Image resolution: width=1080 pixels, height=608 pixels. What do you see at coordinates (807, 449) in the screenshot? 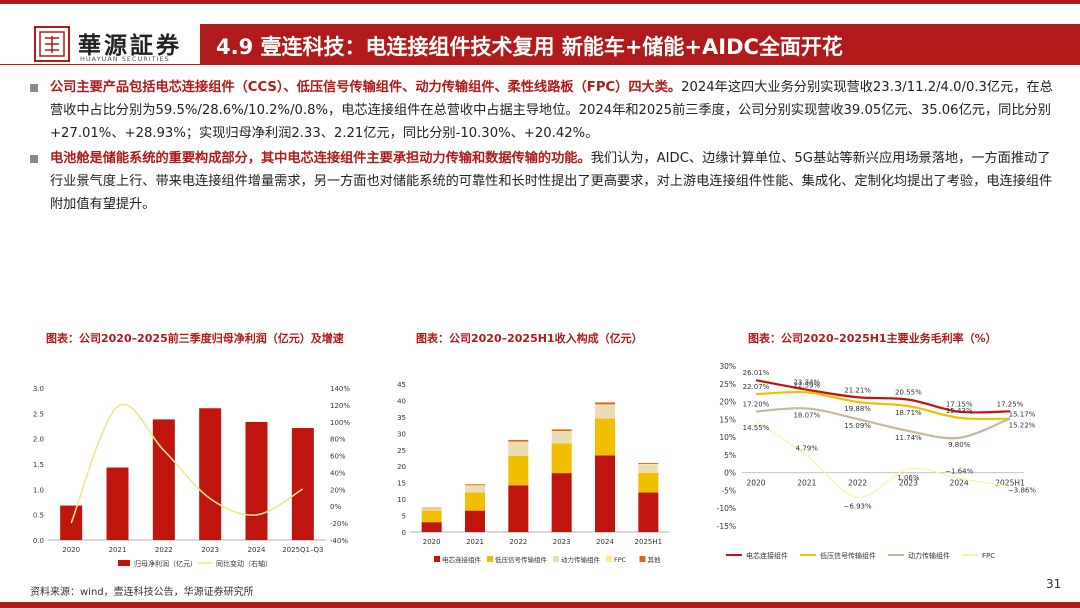
I see `data-label: 4.79%` at bounding box center [807, 449].